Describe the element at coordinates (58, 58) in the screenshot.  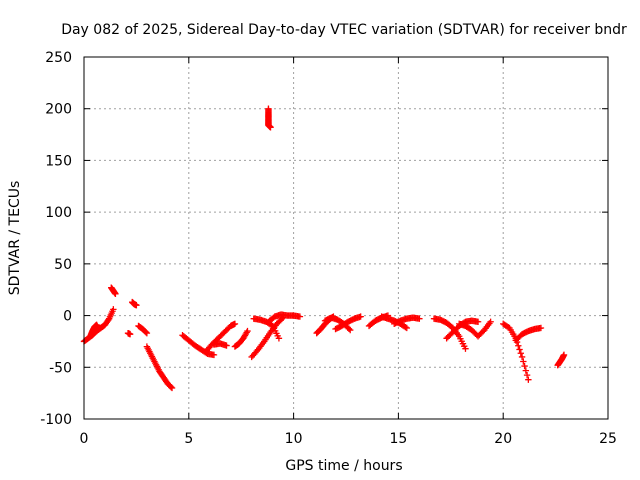
I see `y-tick-label: 250` at that location.